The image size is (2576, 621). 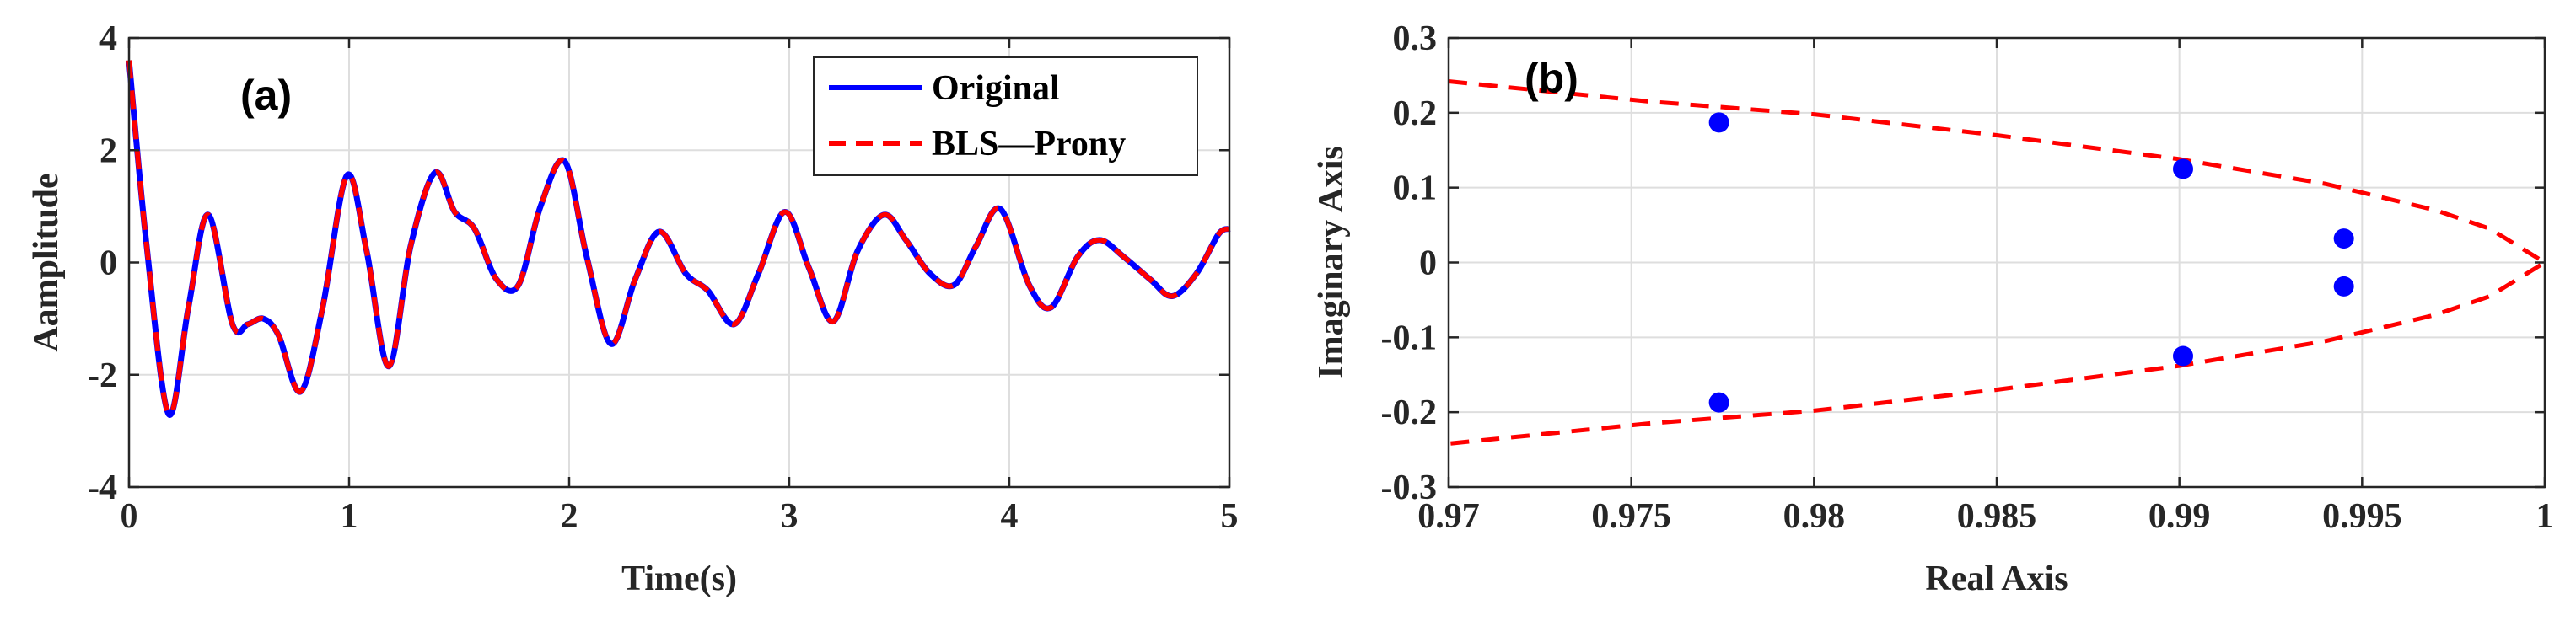 What do you see at coordinates (1332, 262) in the screenshot?
I see `panel-b-y-axis-label: Imaginary Axis` at bounding box center [1332, 262].